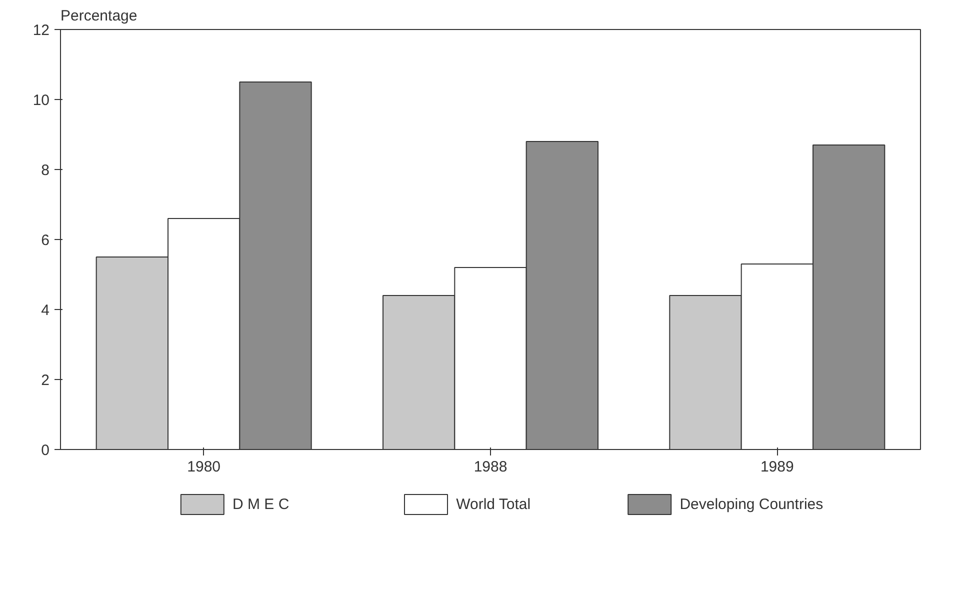 The width and height of the screenshot is (962, 592). I want to click on y-tick-label: 2, so click(45, 380).